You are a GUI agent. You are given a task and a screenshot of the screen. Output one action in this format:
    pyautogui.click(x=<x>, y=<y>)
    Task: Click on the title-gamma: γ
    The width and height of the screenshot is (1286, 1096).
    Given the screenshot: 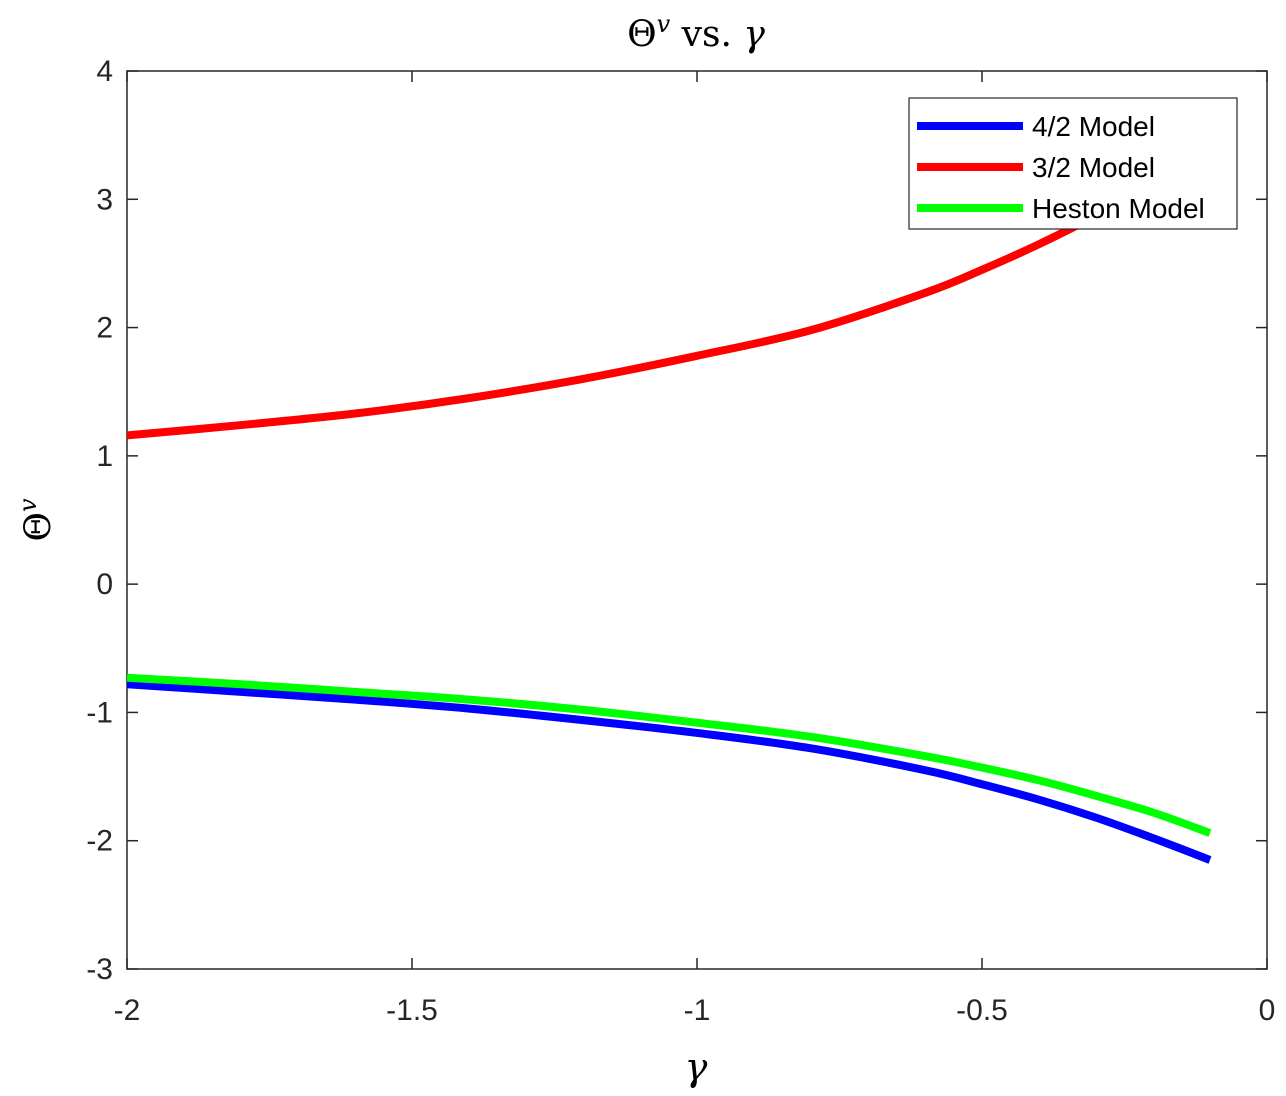 What is the action you would take?
    pyautogui.click(x=754, y=34)
    